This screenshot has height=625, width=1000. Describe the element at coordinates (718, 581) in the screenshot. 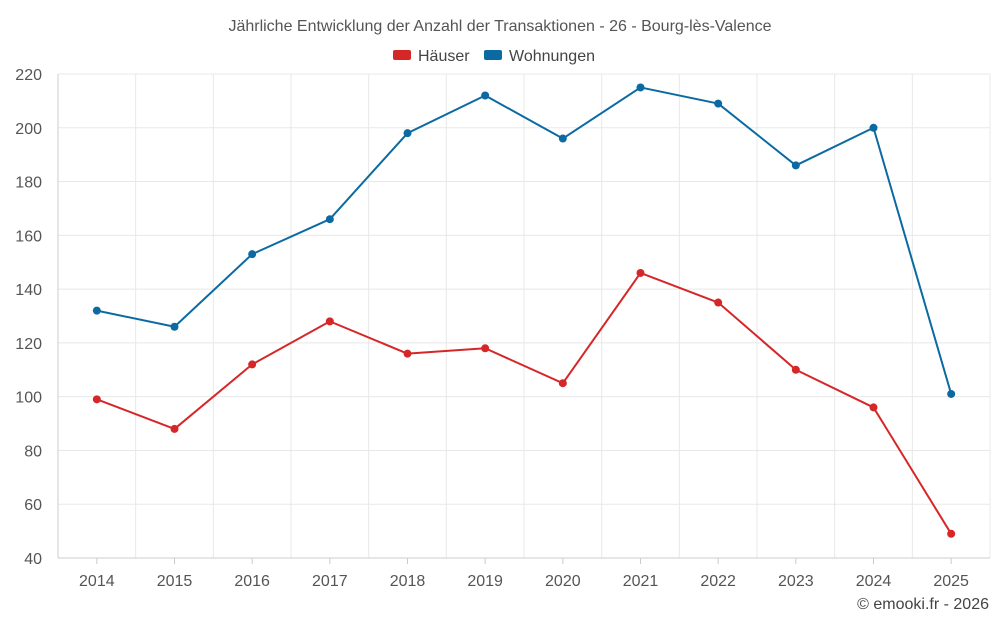

I see `x-tick-label: 2022` at that location.